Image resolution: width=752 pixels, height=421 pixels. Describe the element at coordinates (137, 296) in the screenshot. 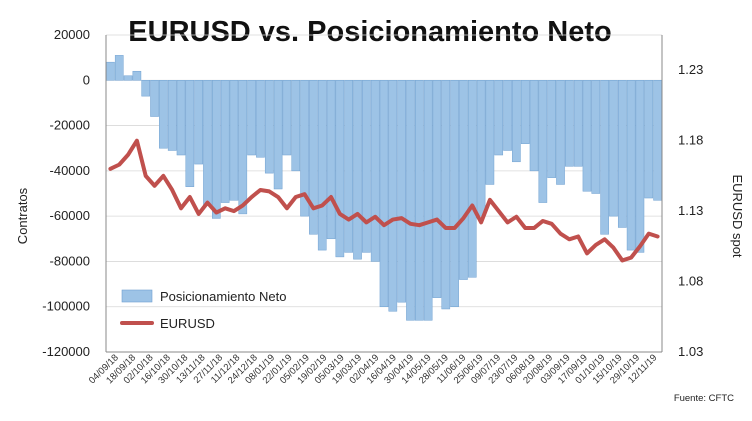

I see `legend-bar-swatch` at that location.